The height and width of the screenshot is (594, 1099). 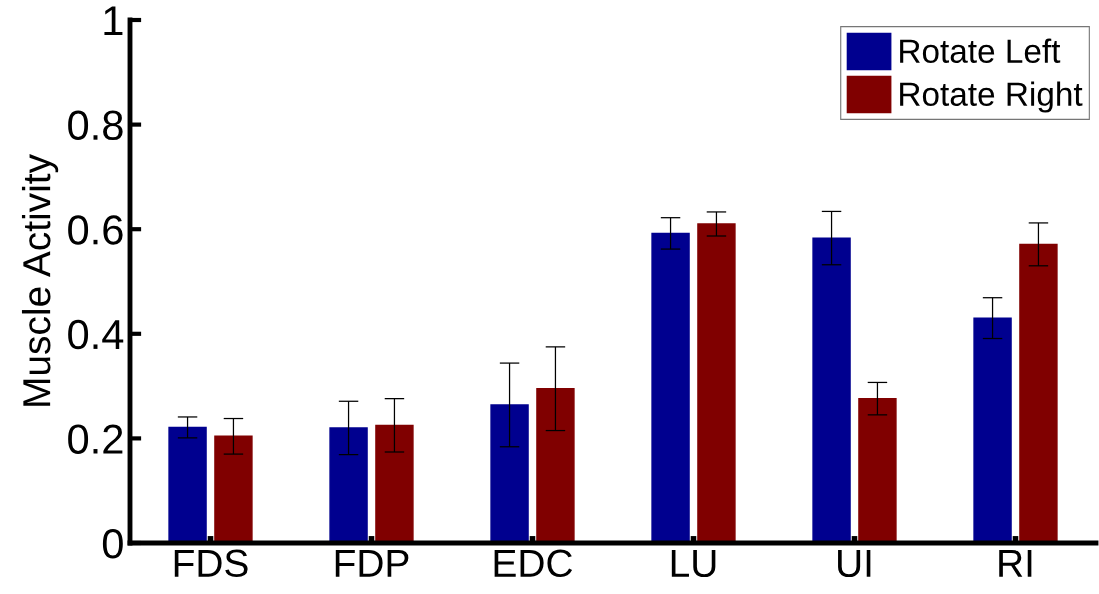 What do you see at coordinates (991, 97) in the screenshot?
I see `legend-label: Rotate Right` at bounding box center [991, 97].